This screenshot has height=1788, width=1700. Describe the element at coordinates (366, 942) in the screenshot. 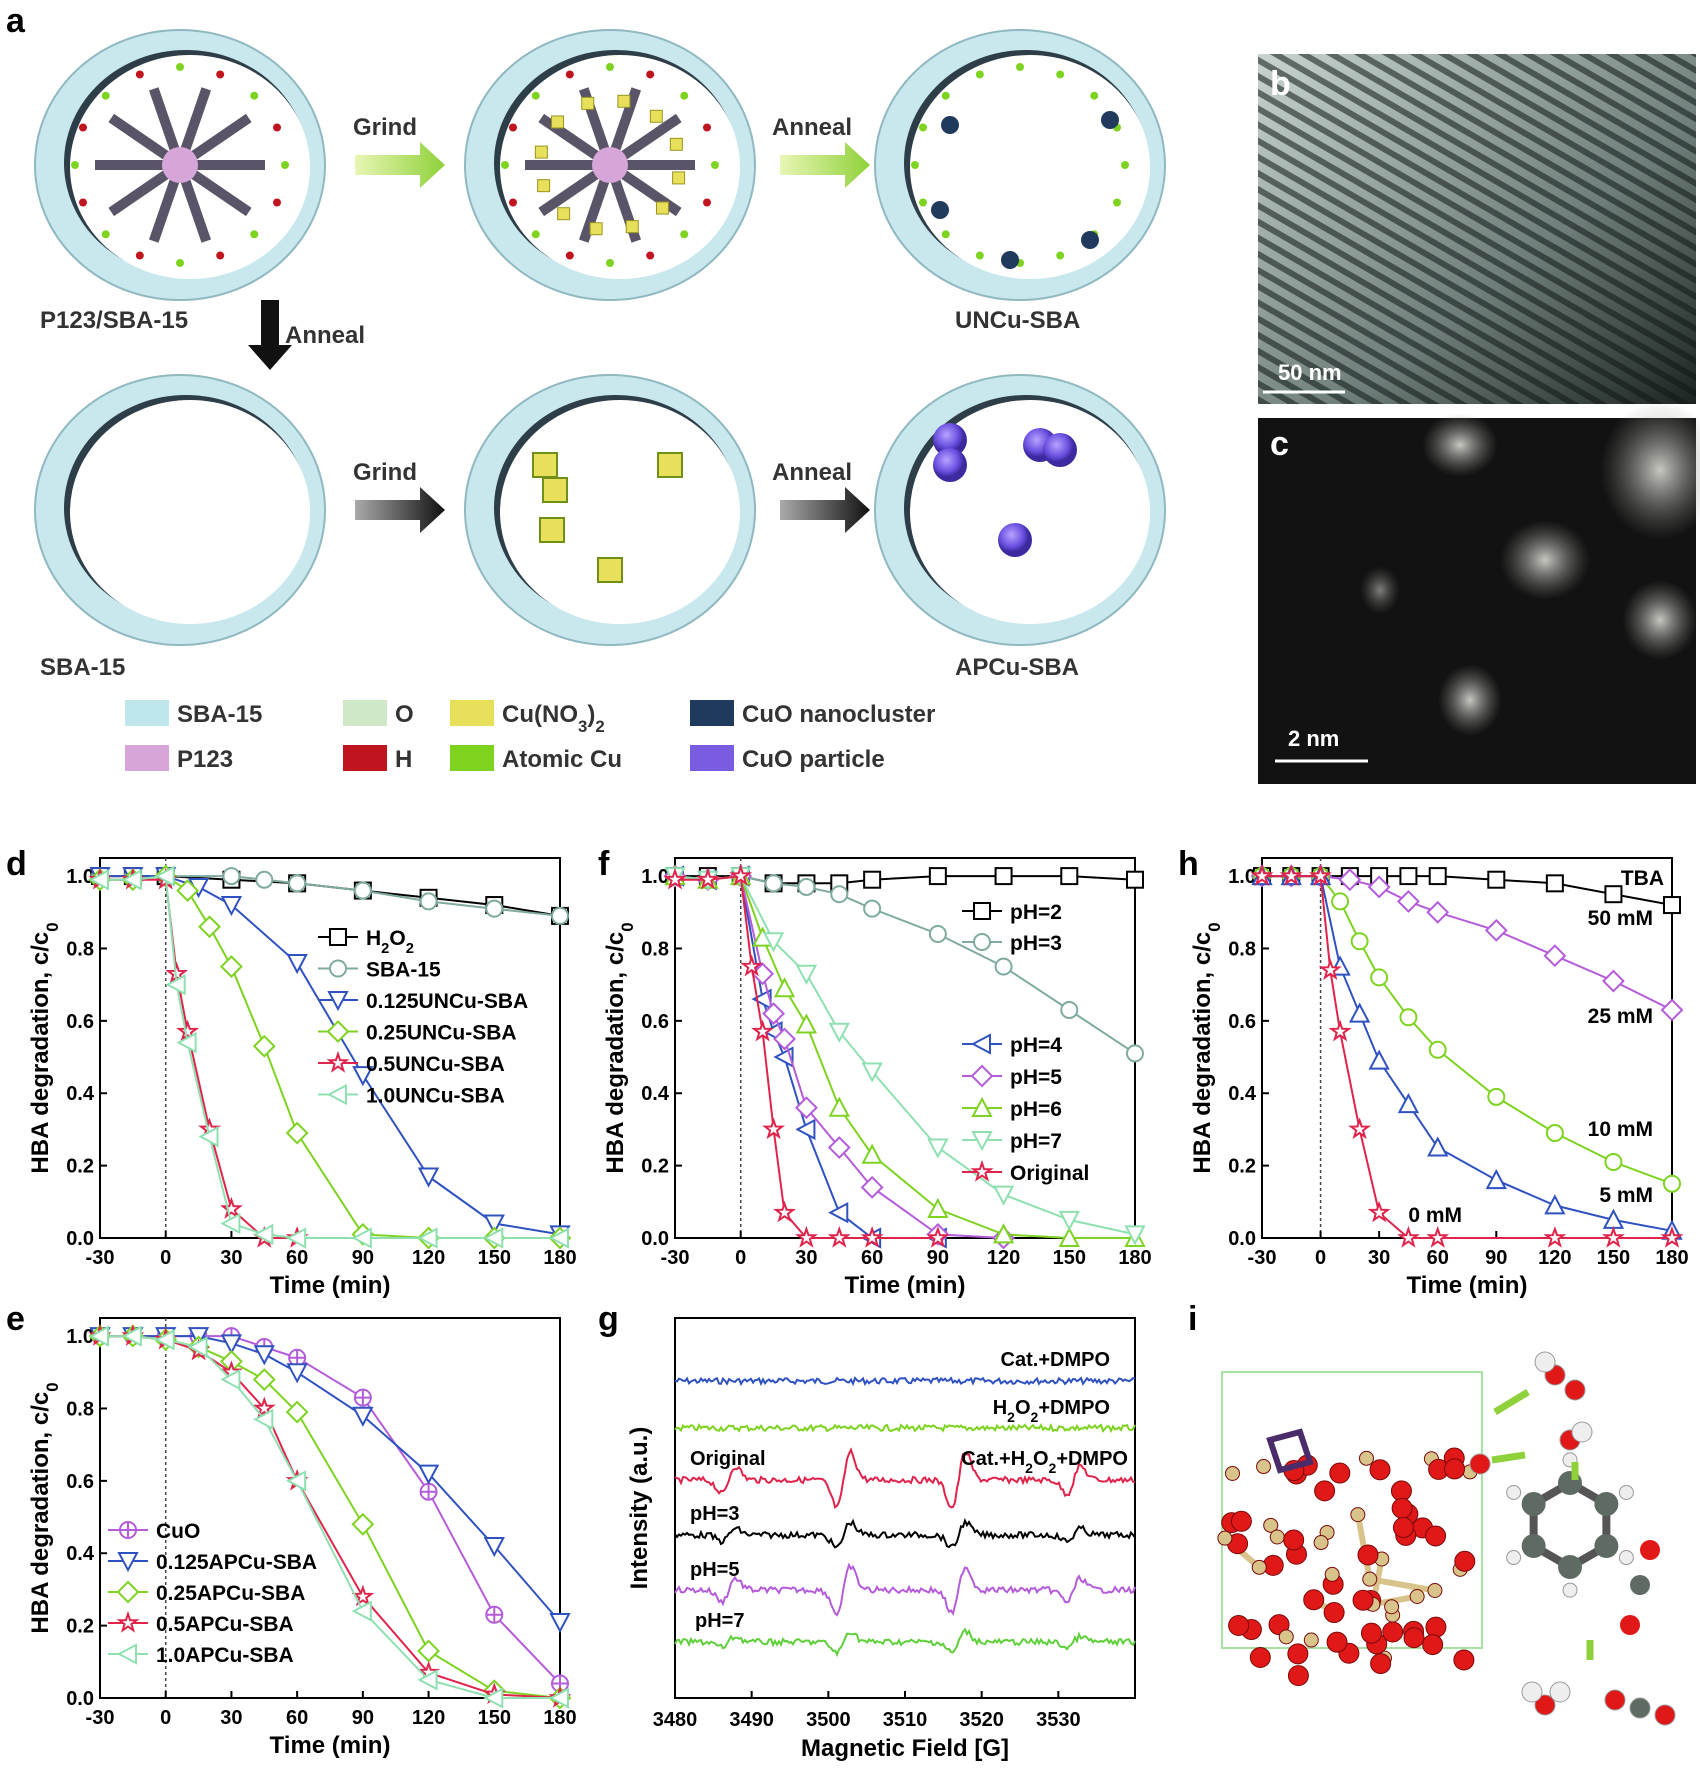

I see `legend-item-d-h2o2: H2O2` at that location.